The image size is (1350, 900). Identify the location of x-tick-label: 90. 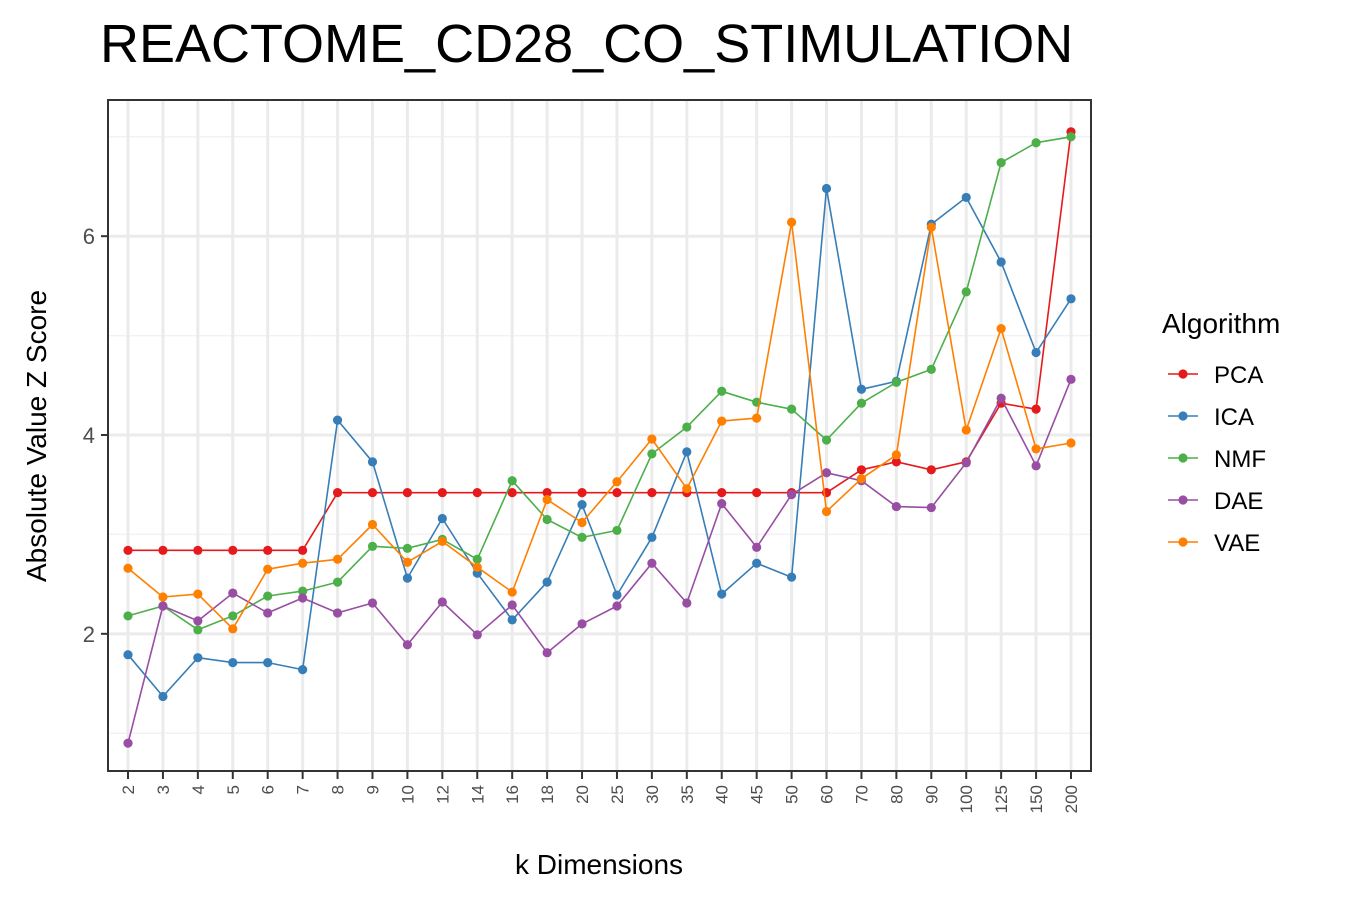
(931, 794).